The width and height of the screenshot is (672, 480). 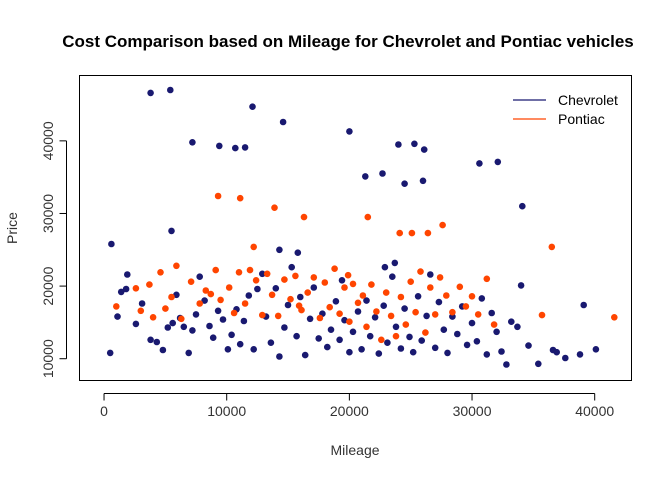 I want to click on x-tick-label: 0, so click(x=104, y=411).